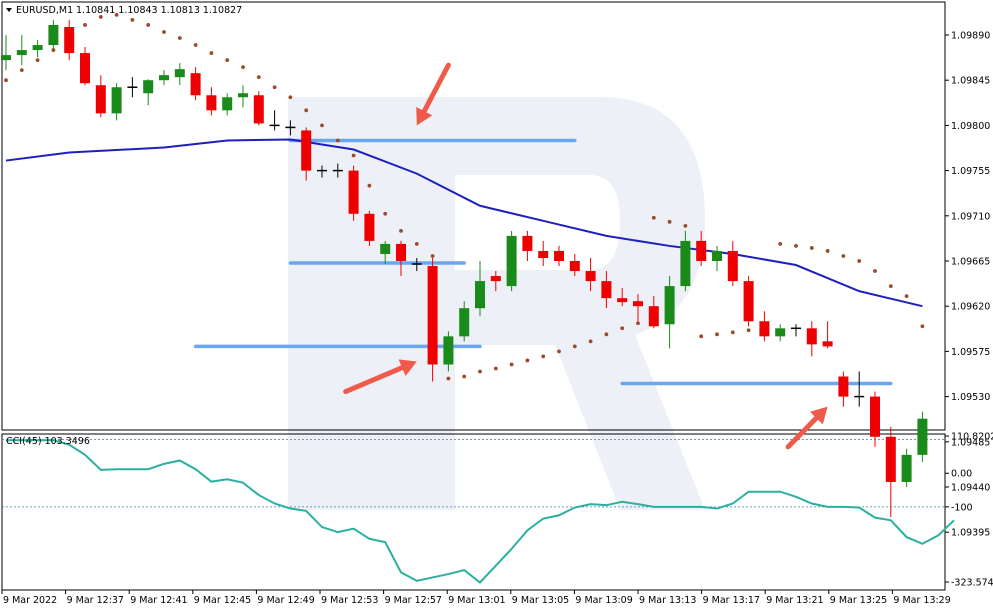 The width and height of the screenshot is (993, 610). What do you see at coordinates (970, 397) in the screenshot?
I see `price-tick-label: 1.09530` at bounding box center [970, 397].